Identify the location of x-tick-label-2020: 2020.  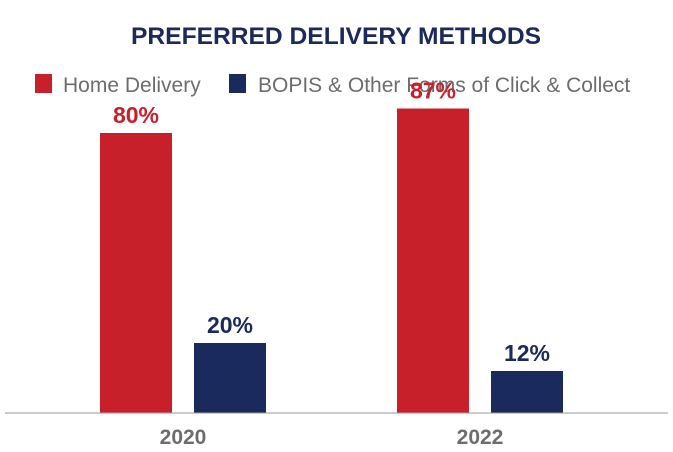
(183, 437).